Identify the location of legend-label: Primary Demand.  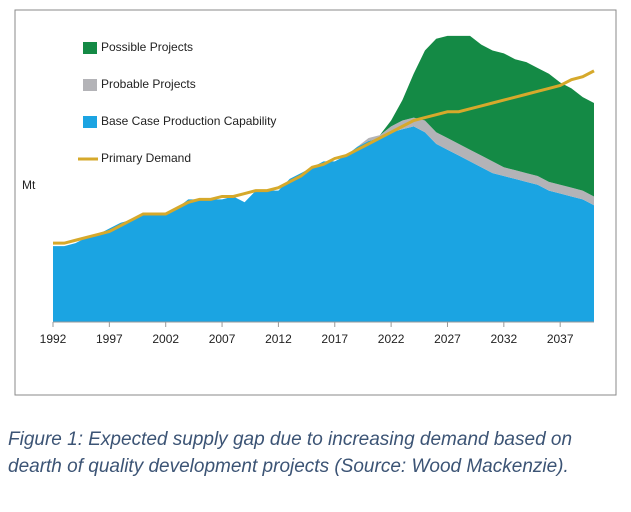
(146, 158).